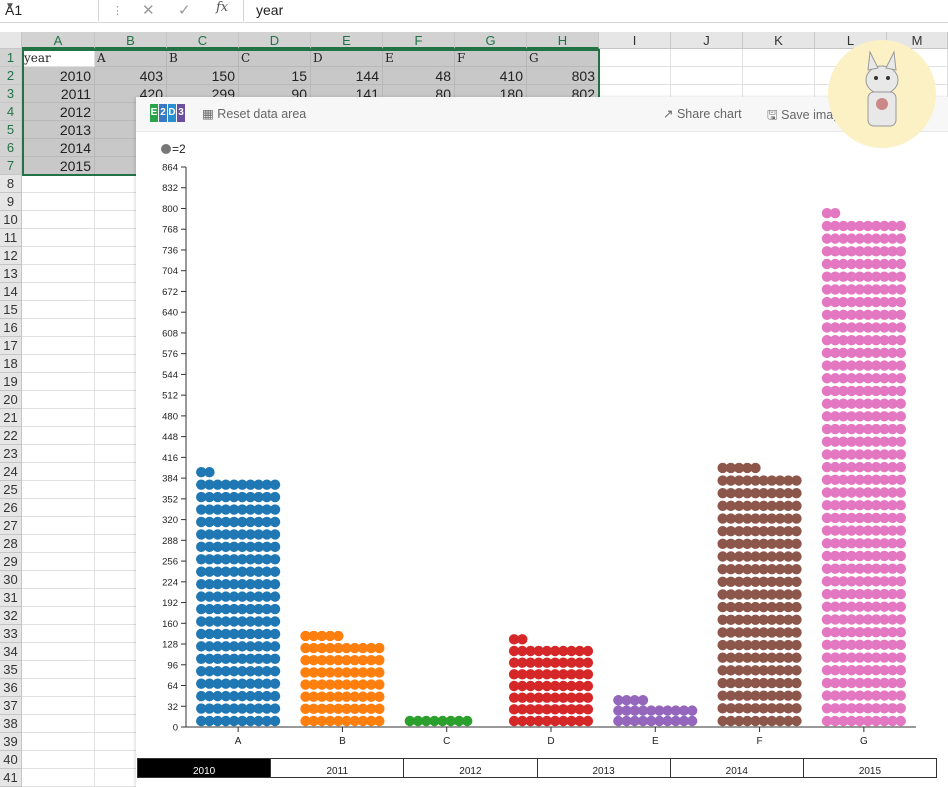 This screenshot has width=948, height=787. What do you see at coordinates (419, 76) in the screenshot?
I see `cell: 48` at bounding box center [419, 76].